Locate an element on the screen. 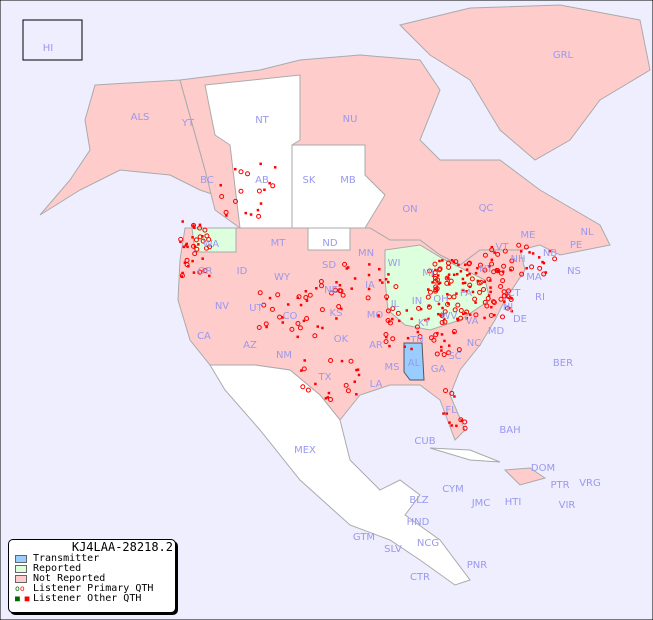 The width and height of the screenshot is (653, 620). region-label-nb: NB is located at coordinates (550, 253).